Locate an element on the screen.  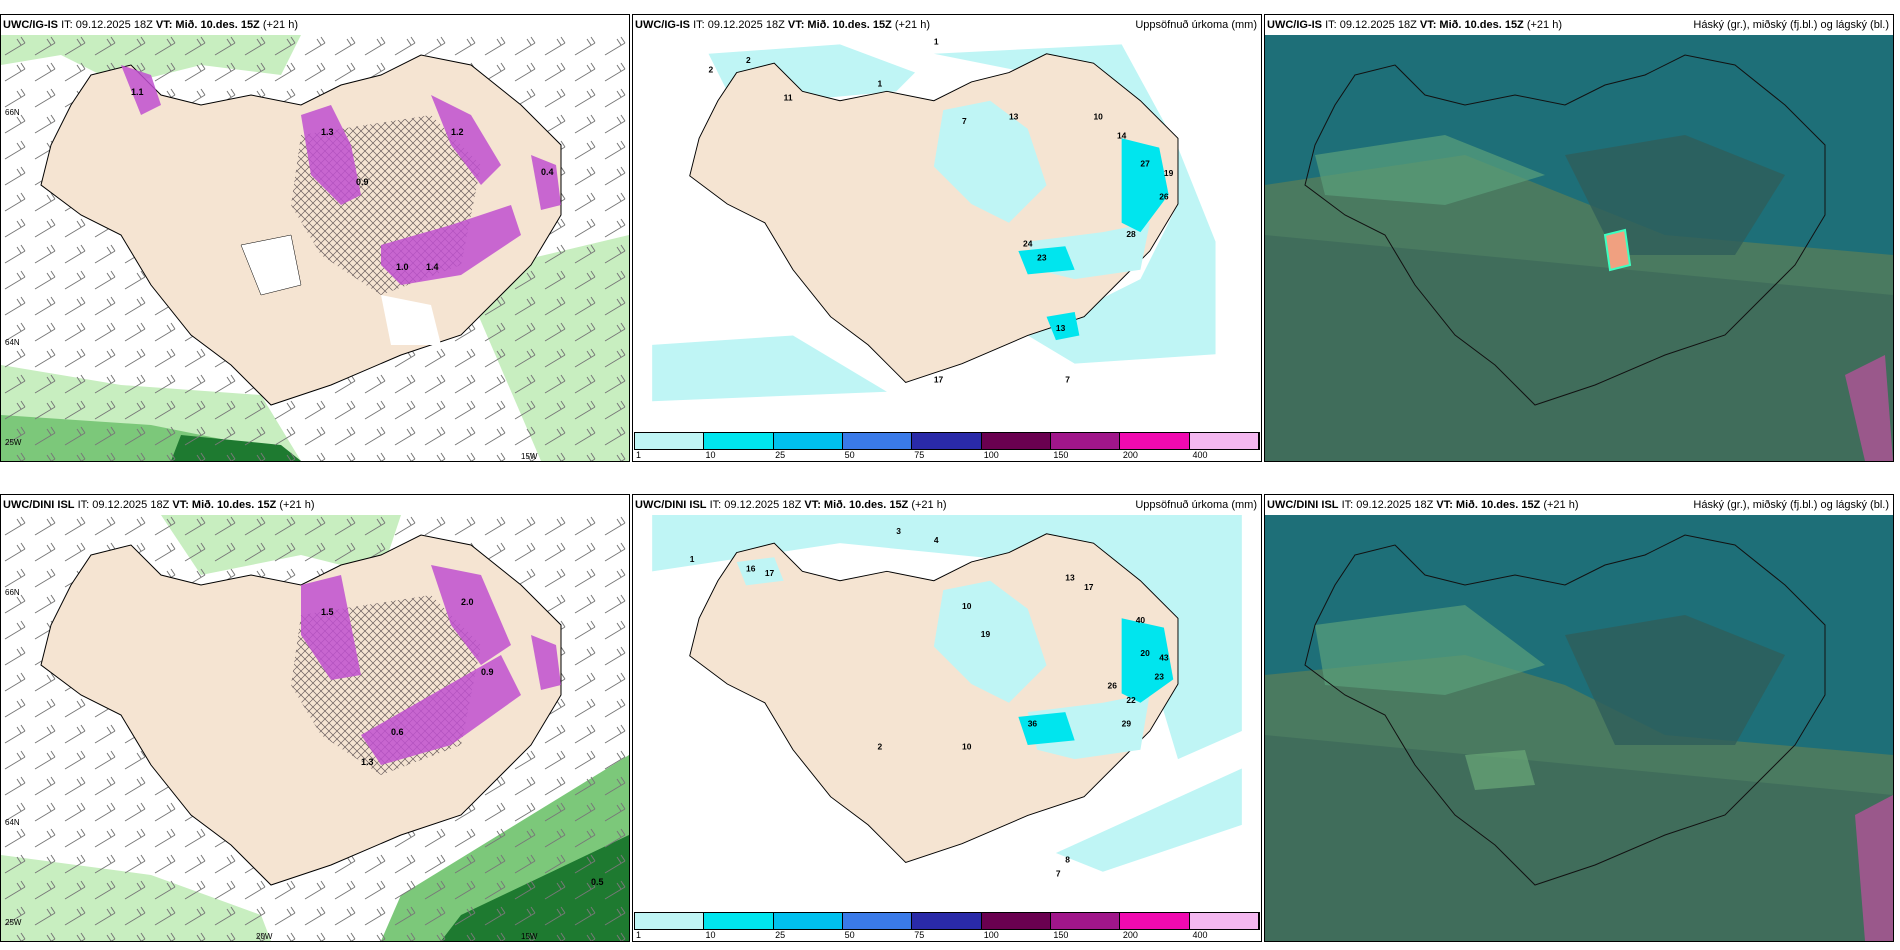
lon-label-15: 15W is located at coordinates (529, 456).